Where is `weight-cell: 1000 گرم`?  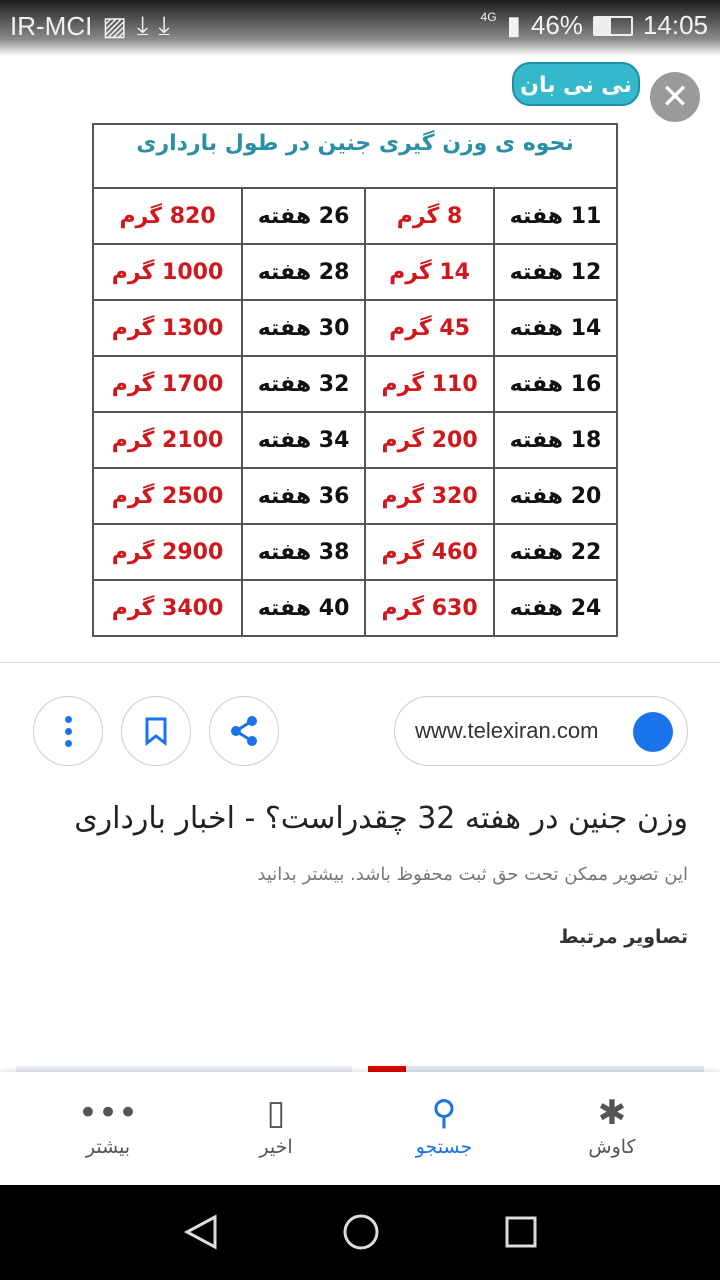
weight-cell: 1000 گرم is located at coordinates (167, 272).